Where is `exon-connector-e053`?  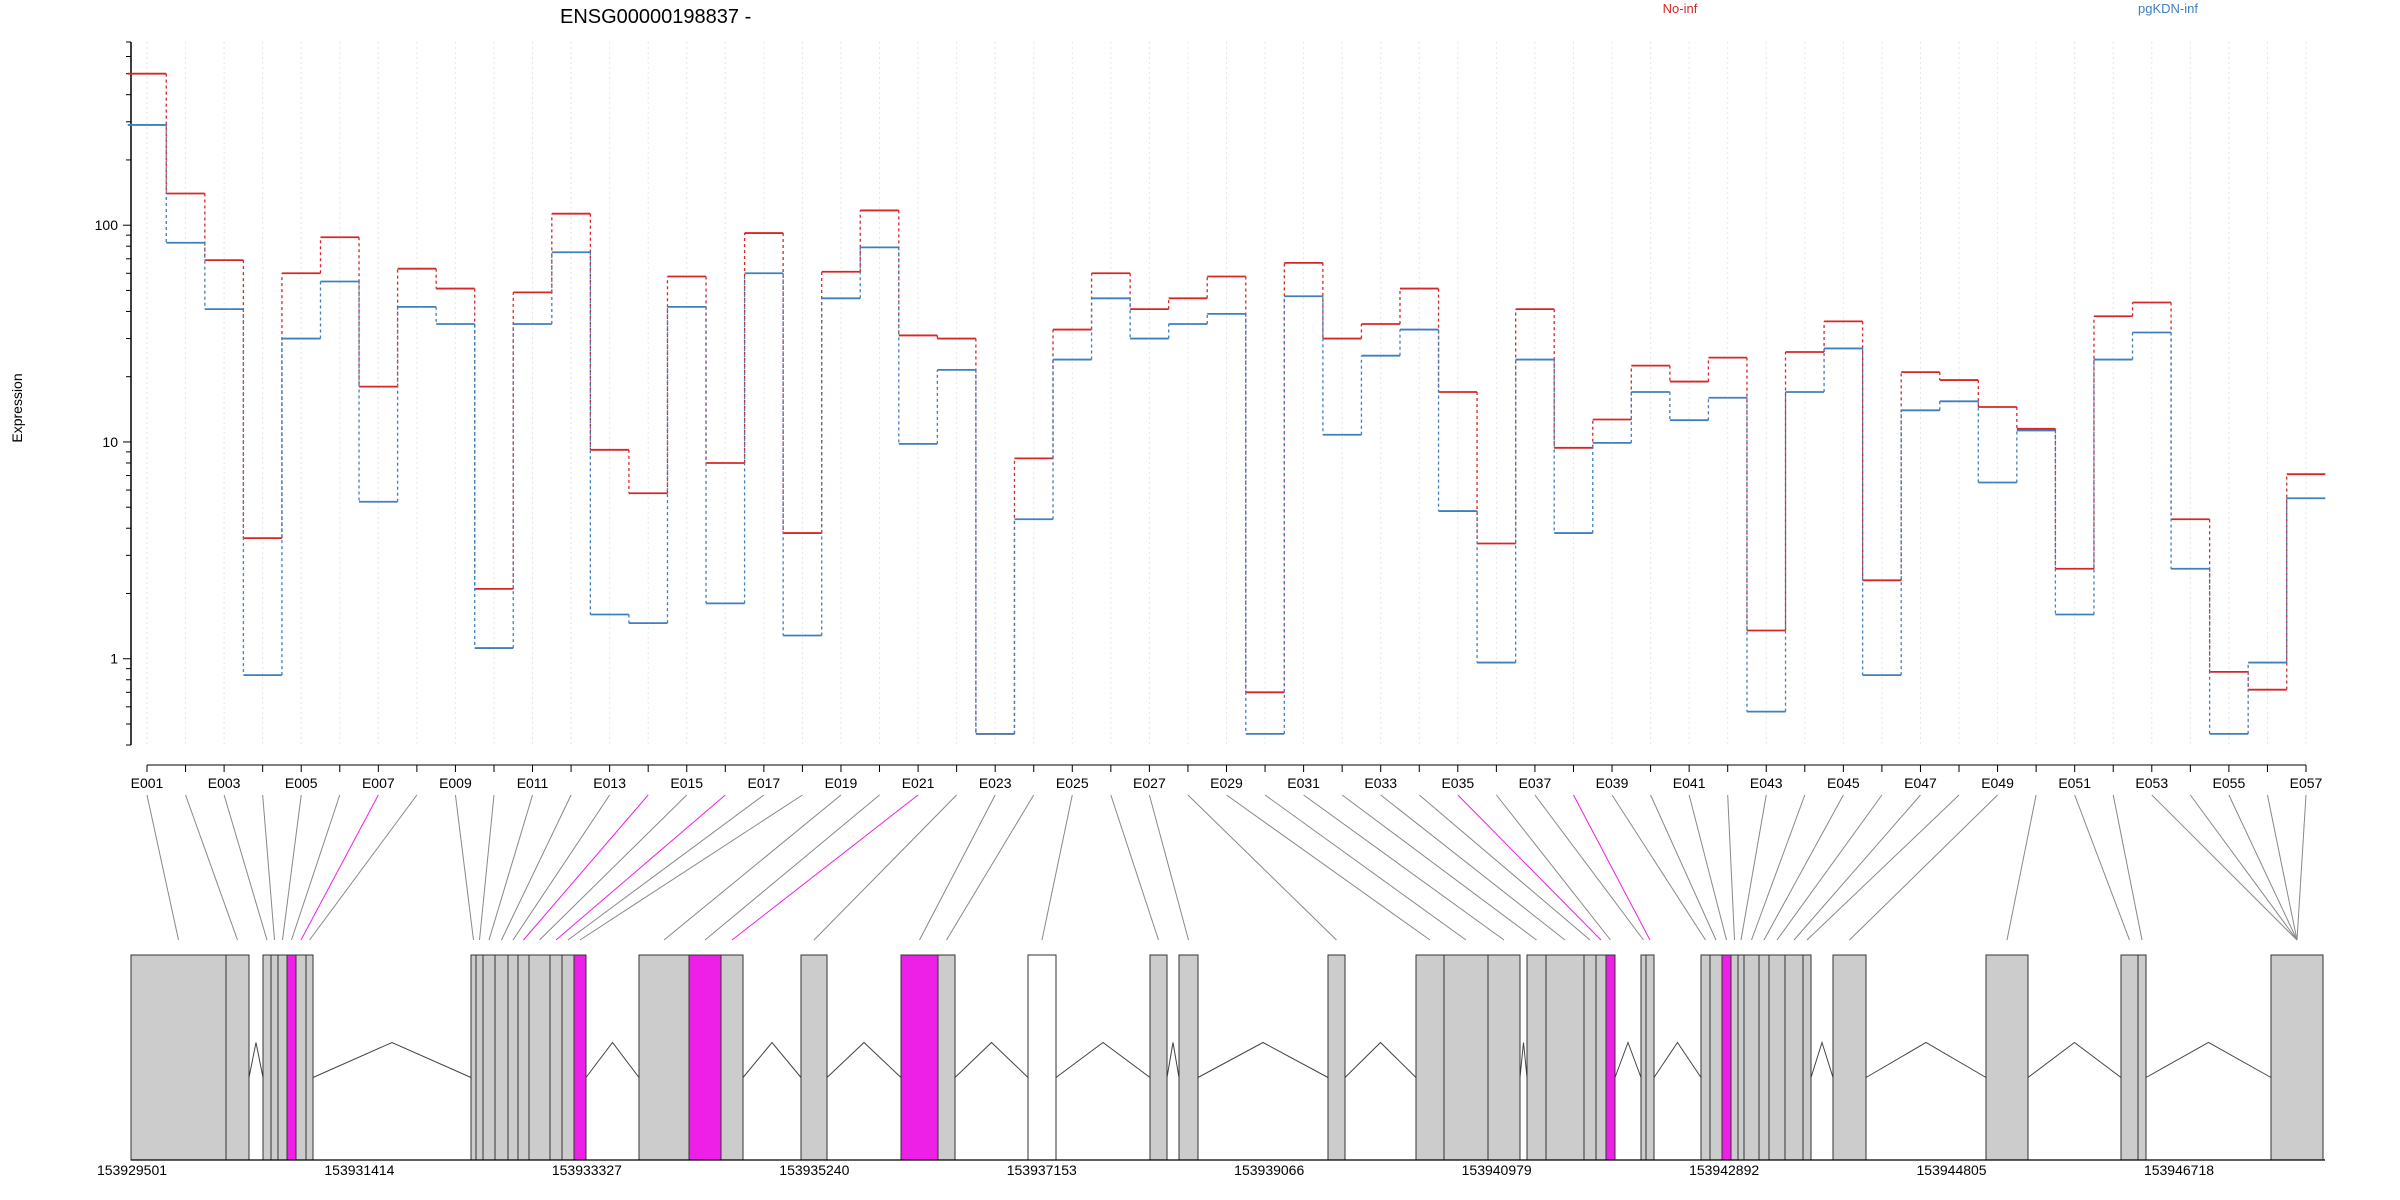 exon-connector-e053 is located at coordinates (2224, 867).